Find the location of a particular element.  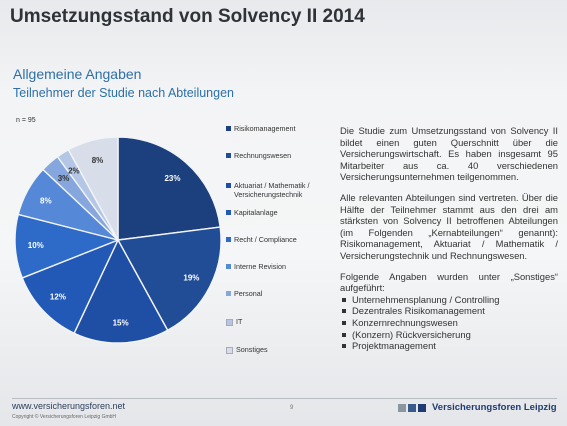

pie-slice-label: 19% is located at coordinates (191, 277).